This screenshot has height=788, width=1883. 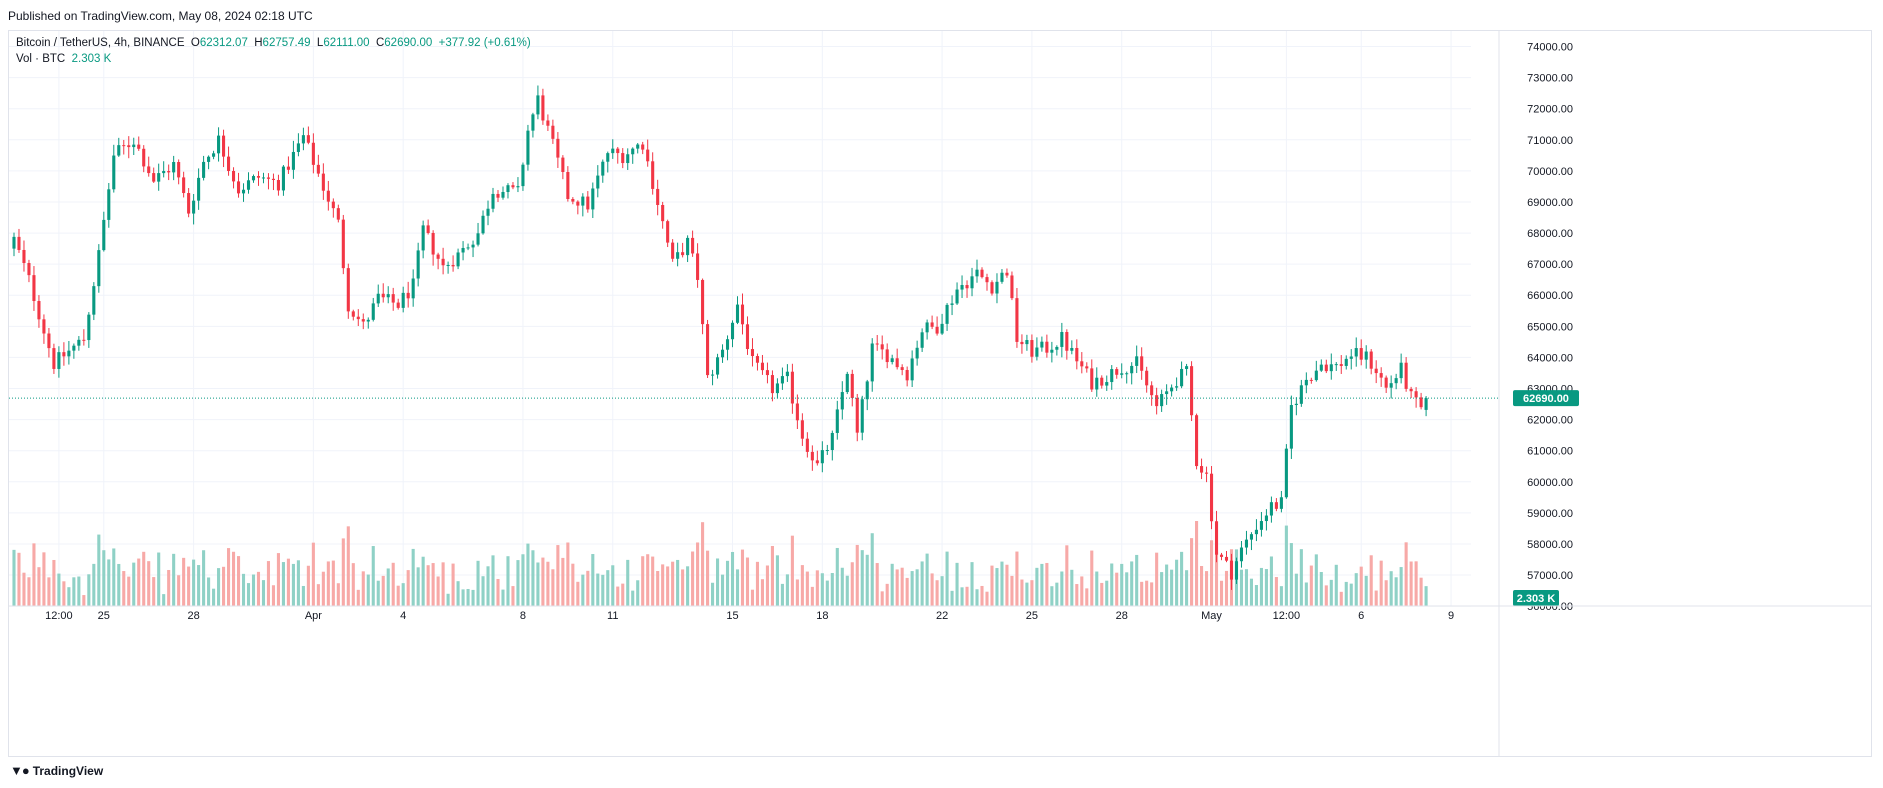 What do you see at coordinates (1550, 141) in the screenshot?
I see `price-tick-label: 71000.00` at bounding box center [1550, 141].